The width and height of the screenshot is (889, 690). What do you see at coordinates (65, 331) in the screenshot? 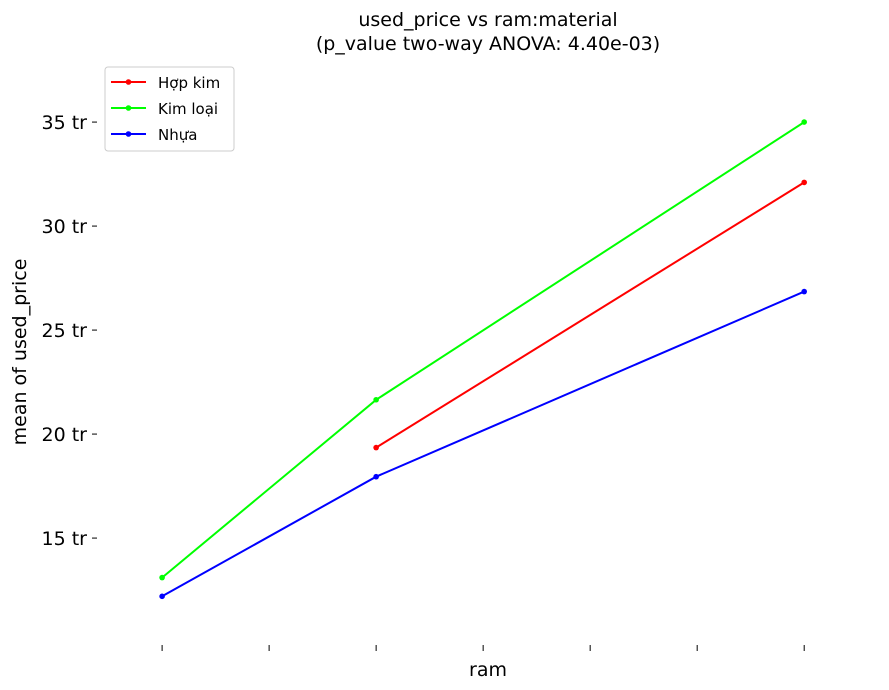
I see `y-tick-label: 25 tr` at bounding box center [65, 331].